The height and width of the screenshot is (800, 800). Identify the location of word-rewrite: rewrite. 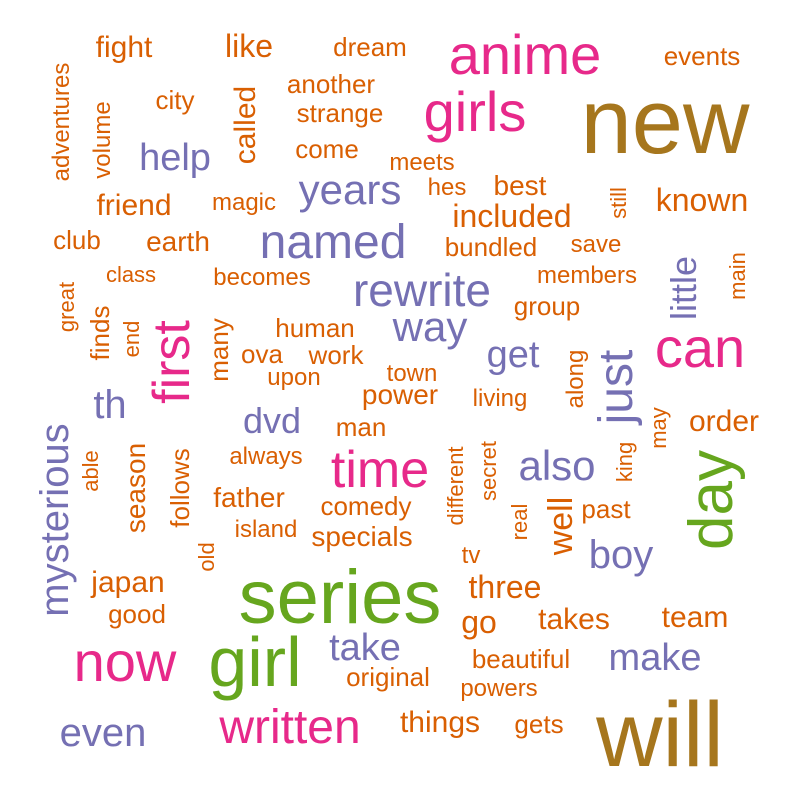
(422, 290).